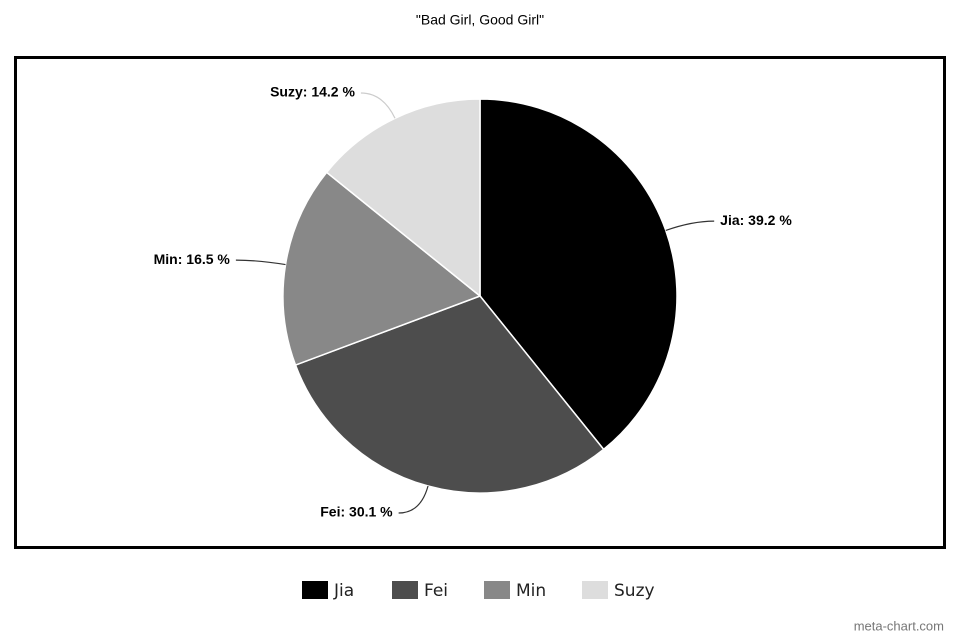 The width and height of the screenshot is (960, 640). I want to click on data-label: Suzy: 14.2 %, so click(312, 92).